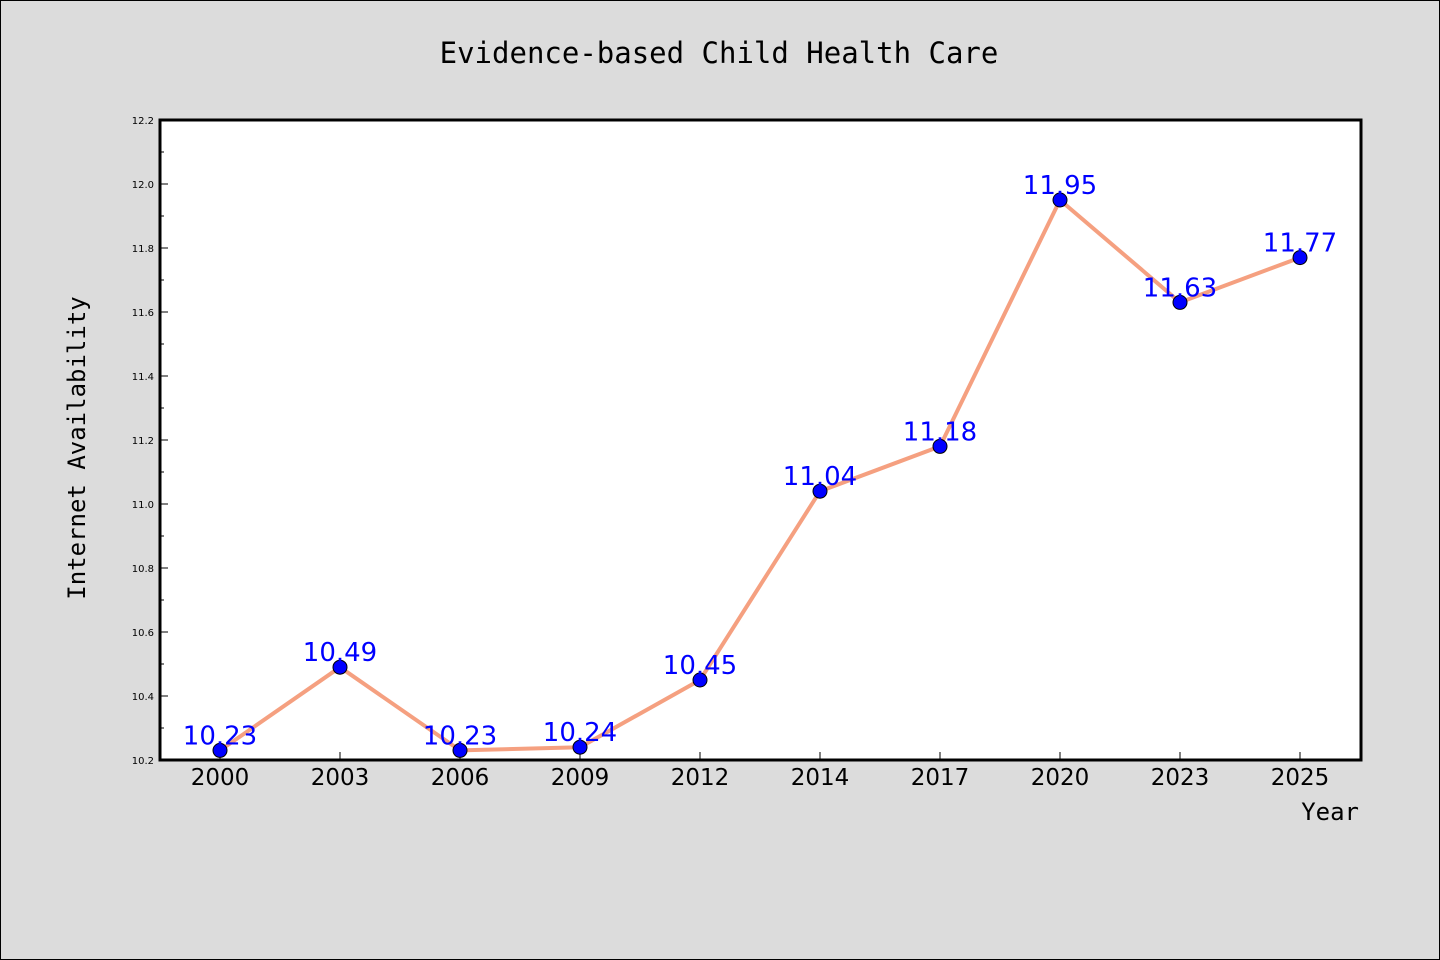  What do you see at coordinates (1060, 778) in the screenshot?
I see `x-tick-label: 2020` at bounding box center [1060, 778].